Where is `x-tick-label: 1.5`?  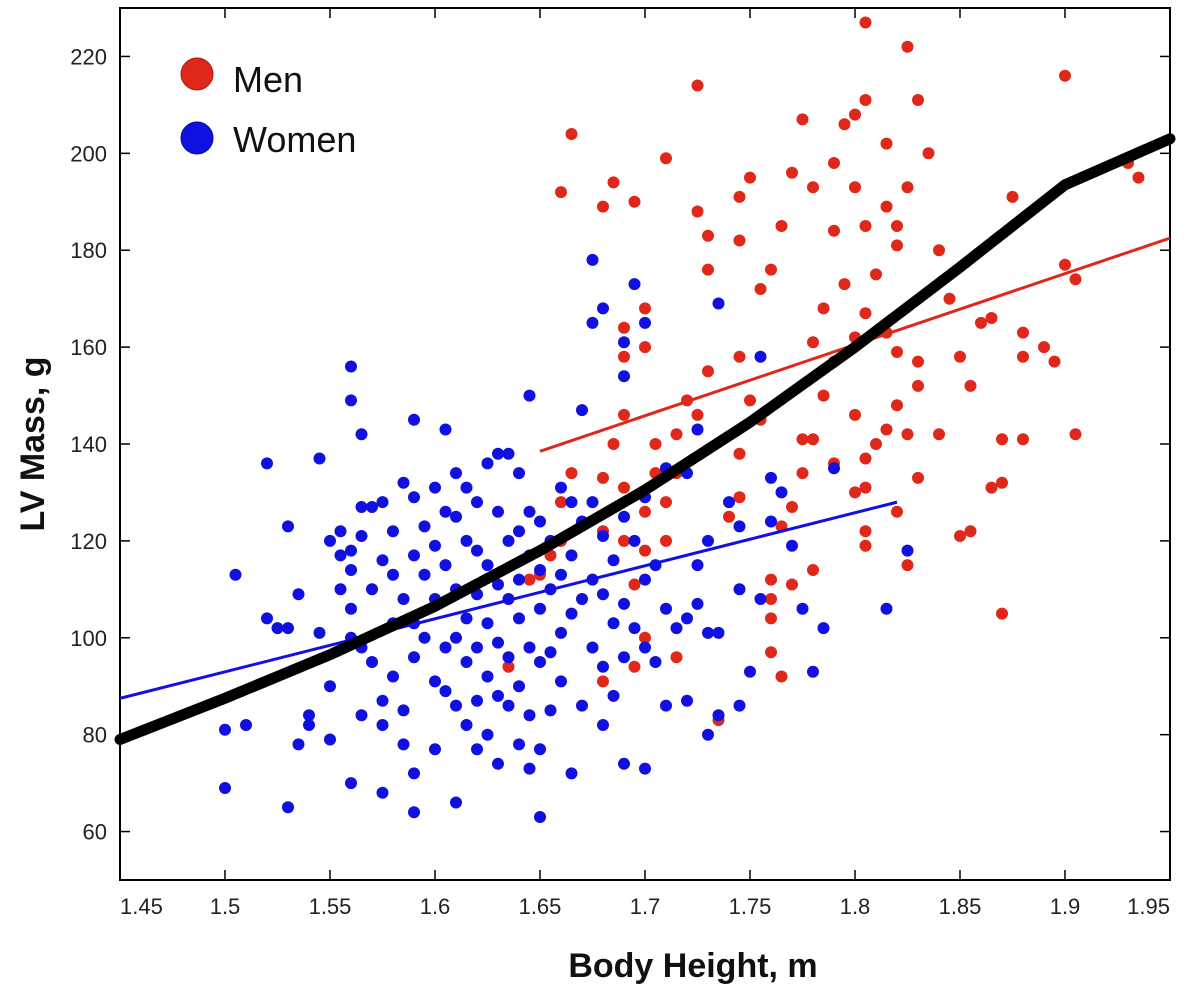 x-tick-label: 1.5 is located at coordinates (225, 906).